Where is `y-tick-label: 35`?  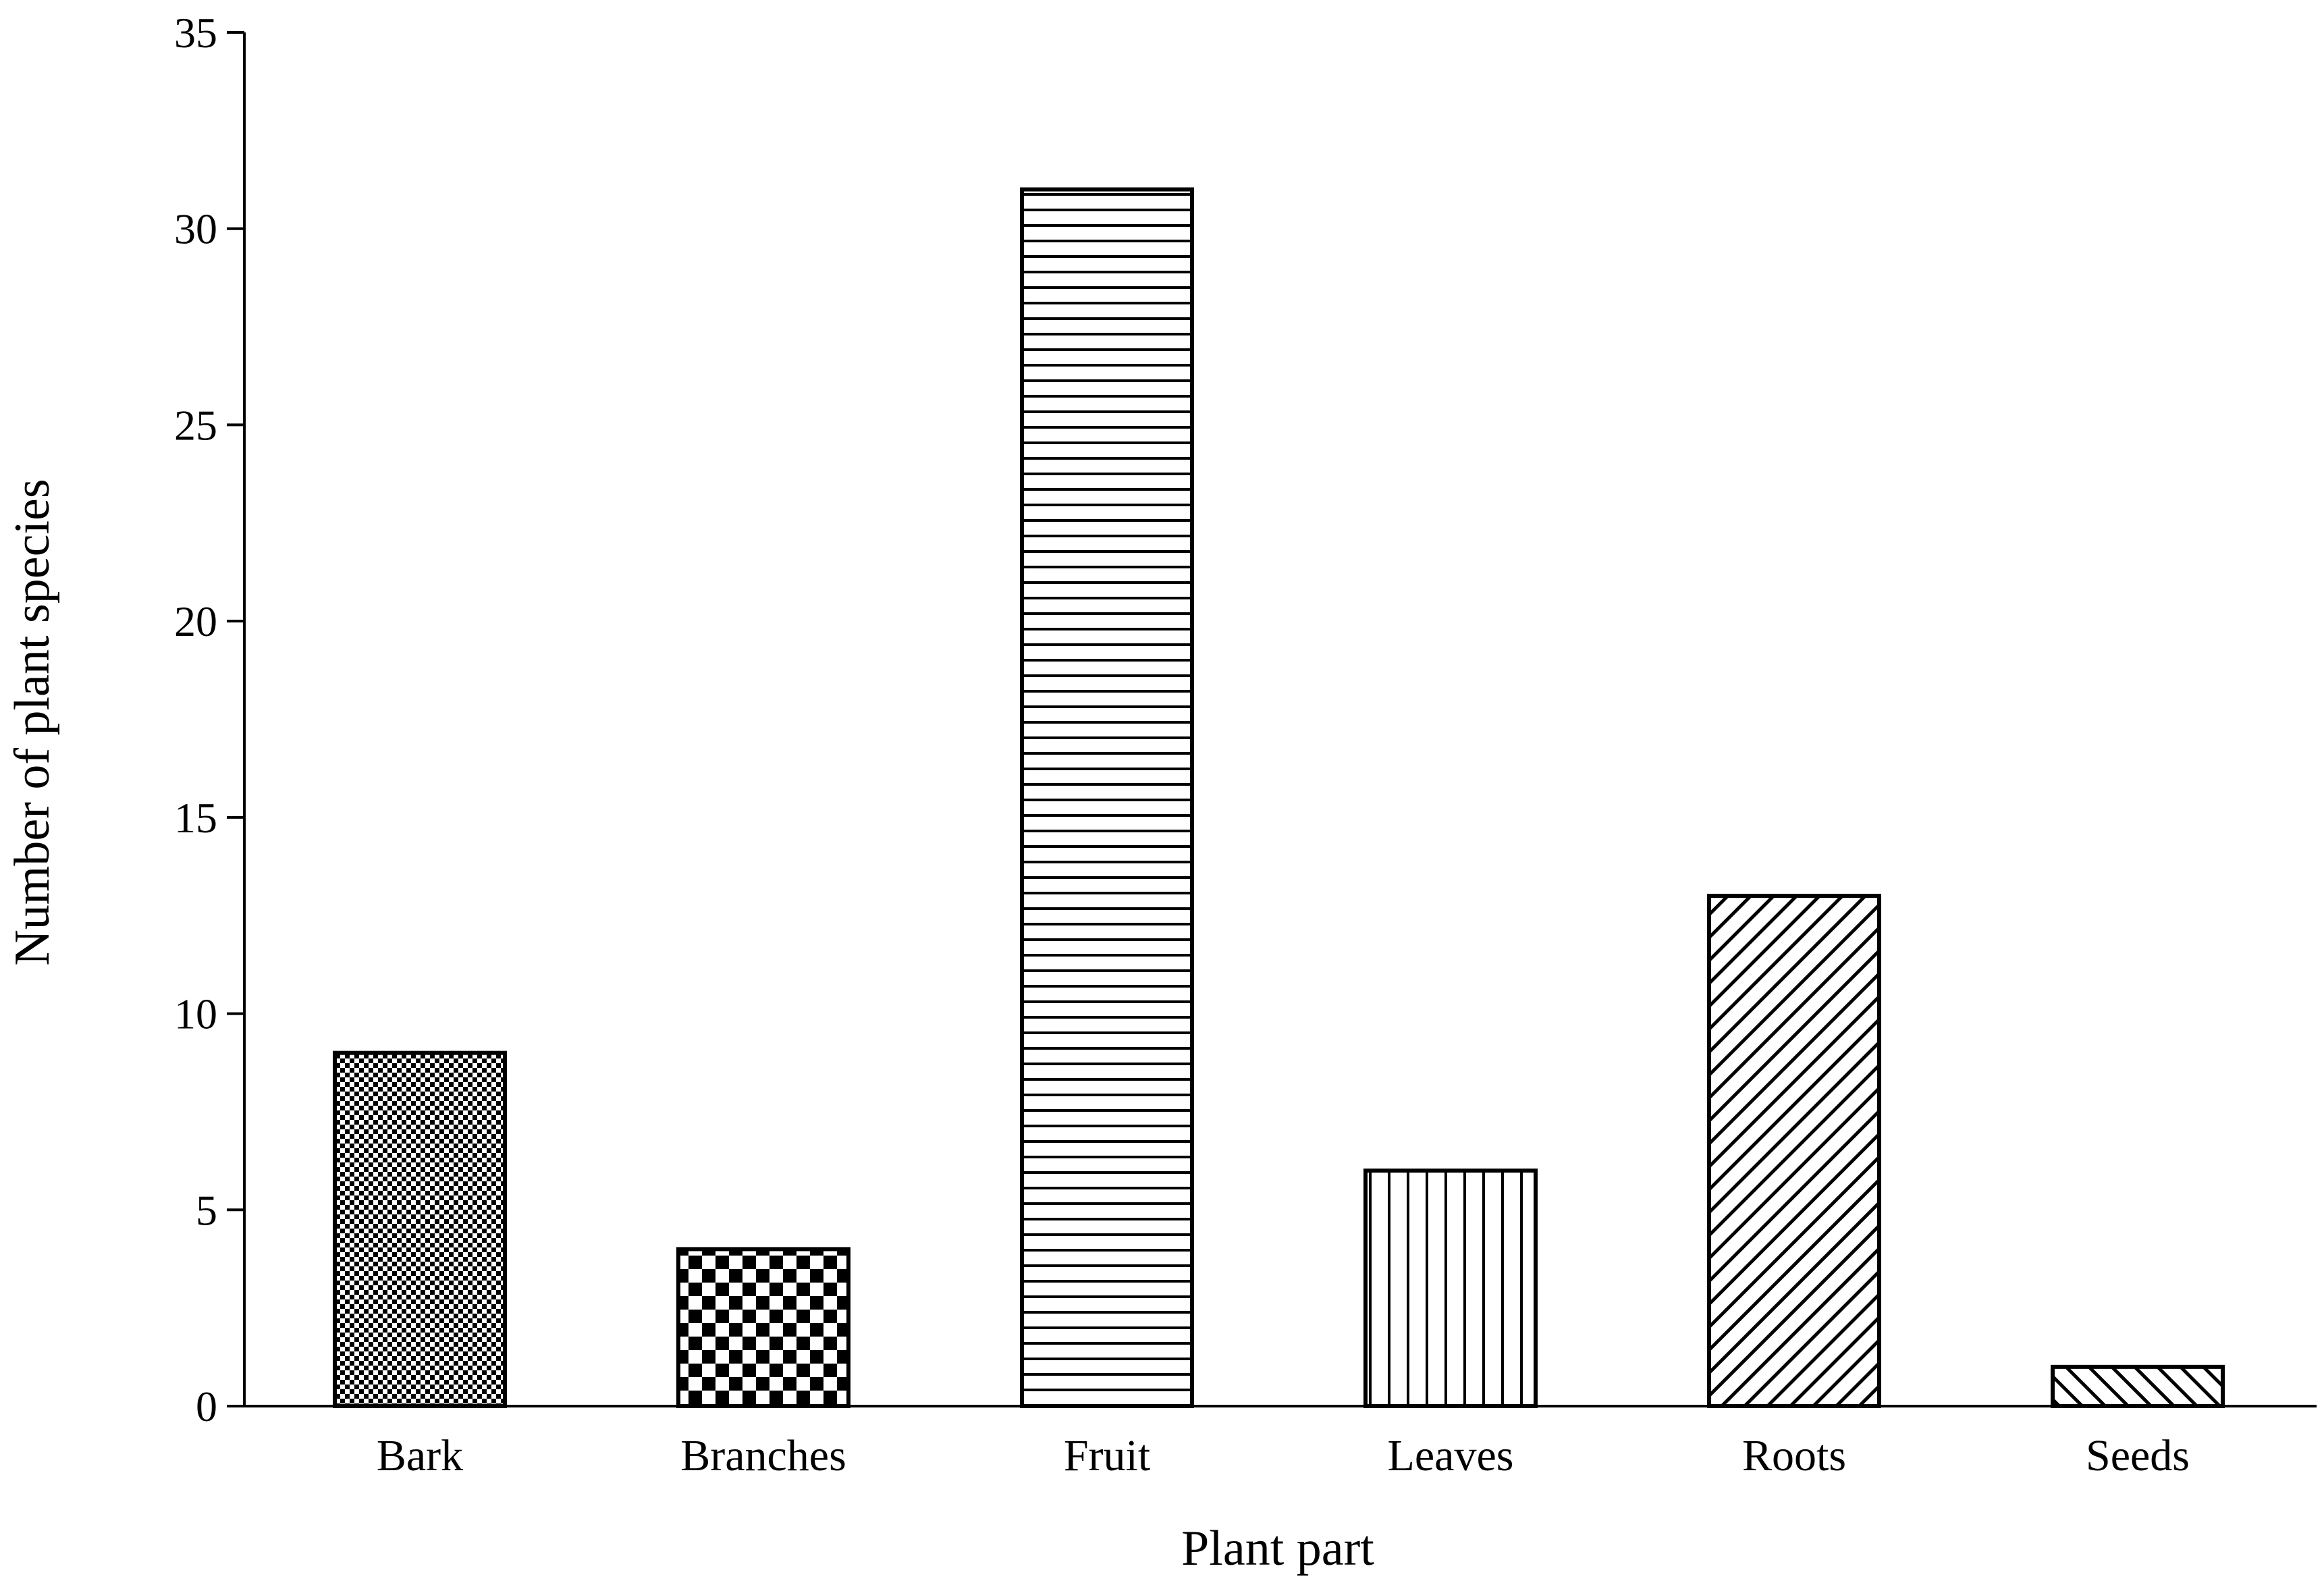
y-tick-label: 35 is located at coordinates (196, 33).